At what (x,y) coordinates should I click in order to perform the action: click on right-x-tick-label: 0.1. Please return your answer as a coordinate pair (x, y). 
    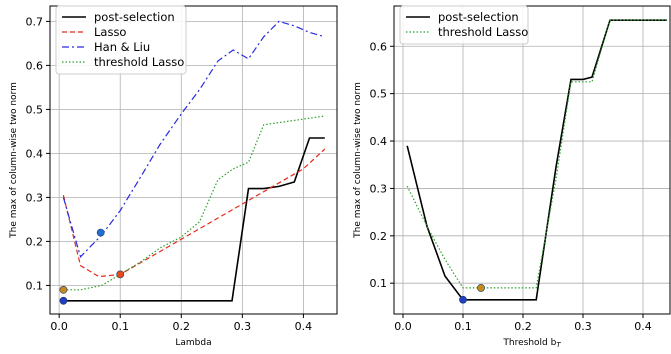
    Looking at the image, I should click on (463, 326).